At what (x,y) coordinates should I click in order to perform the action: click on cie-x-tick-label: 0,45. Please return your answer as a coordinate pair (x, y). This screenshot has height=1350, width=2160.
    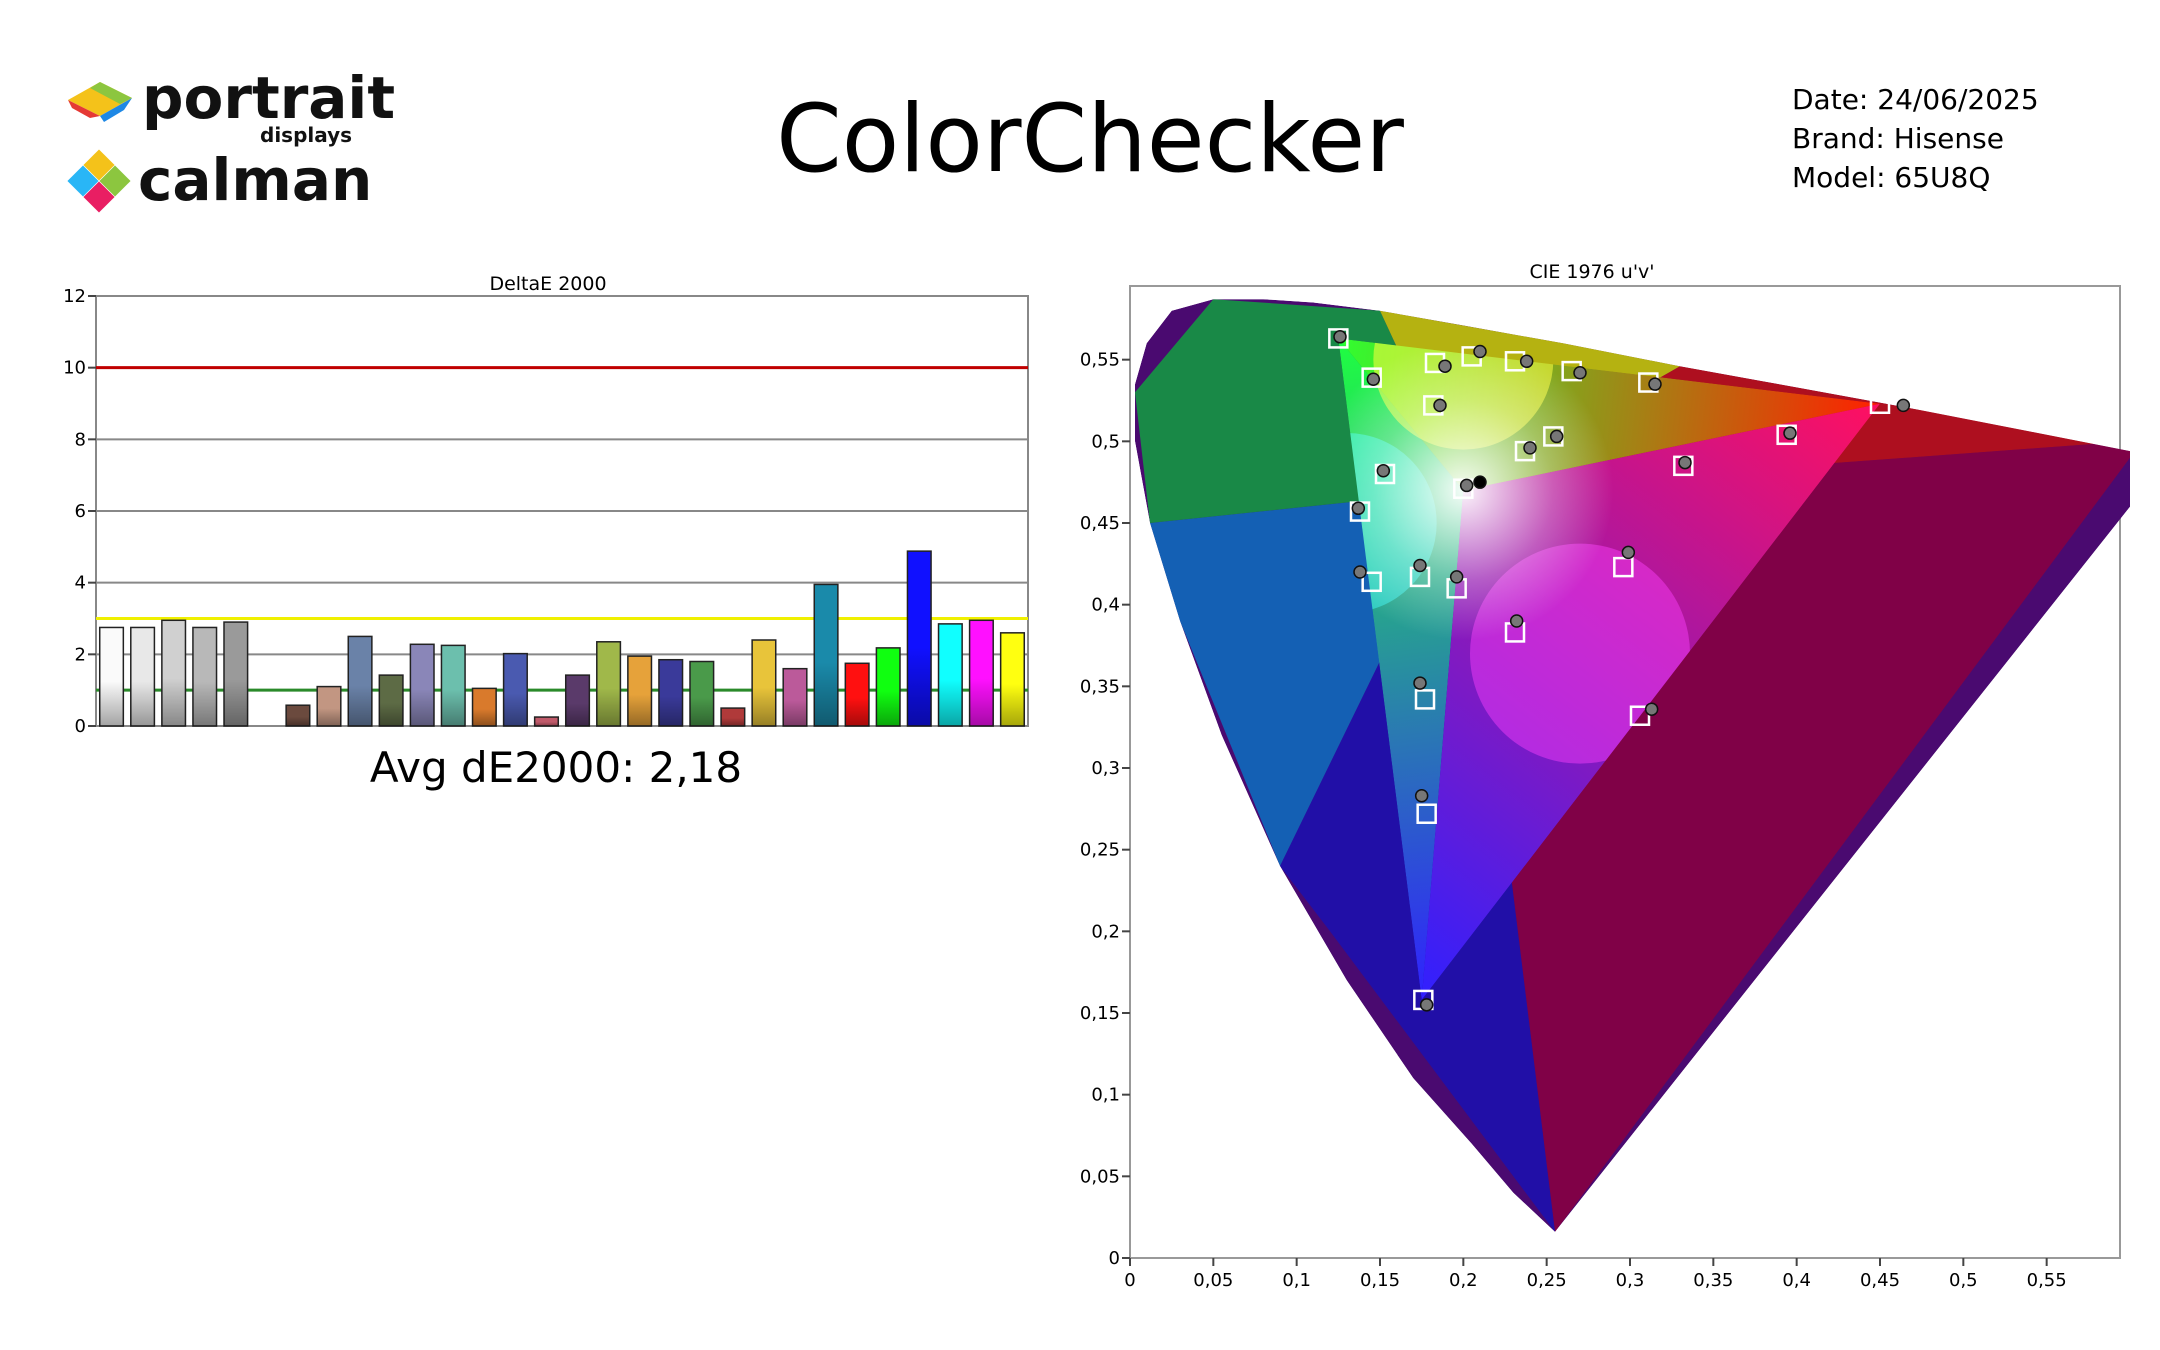
    Looking at the image, I should click on (1880, 1280).